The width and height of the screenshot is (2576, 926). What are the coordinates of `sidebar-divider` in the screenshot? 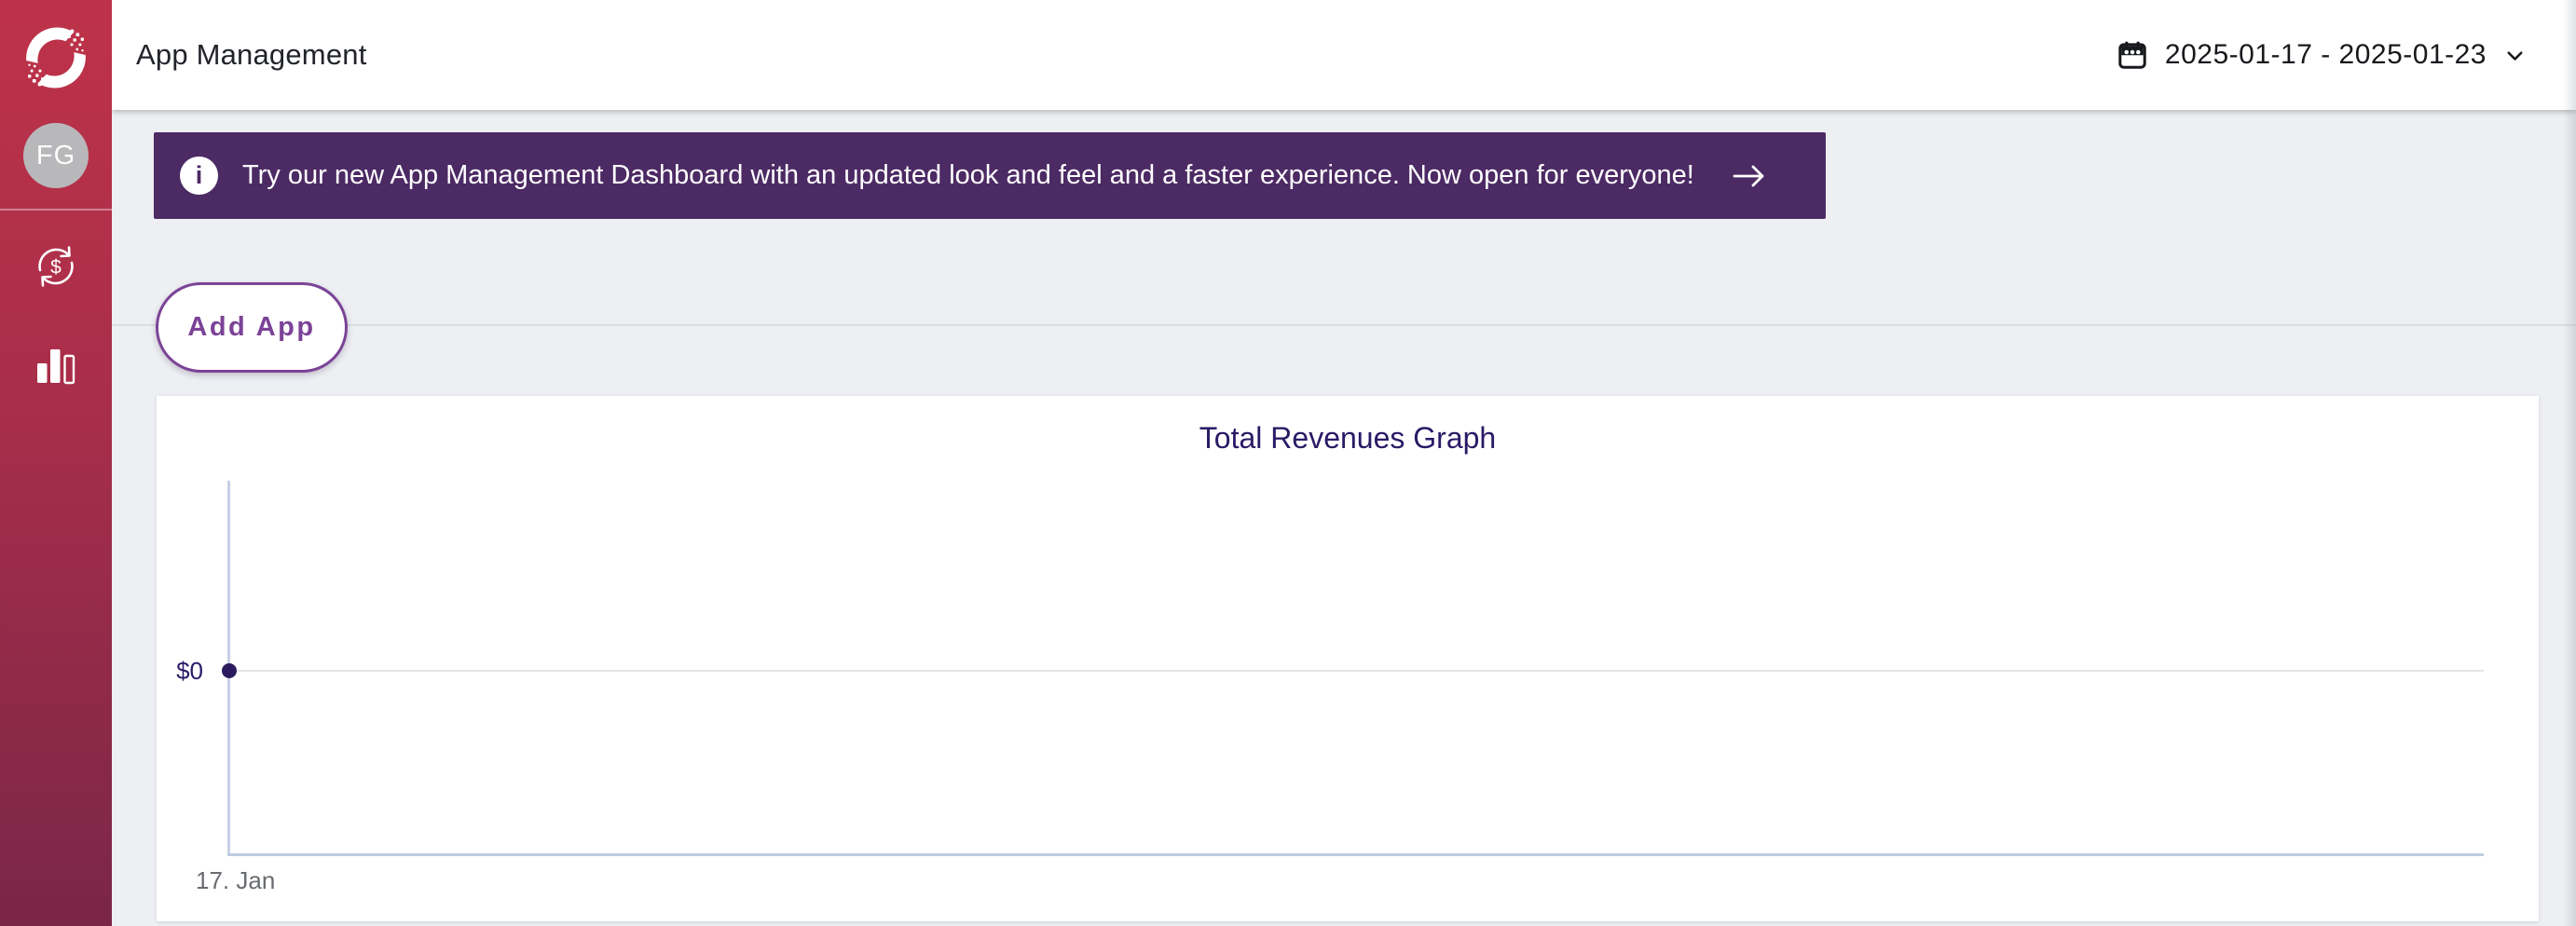 It's located at (56, 210).